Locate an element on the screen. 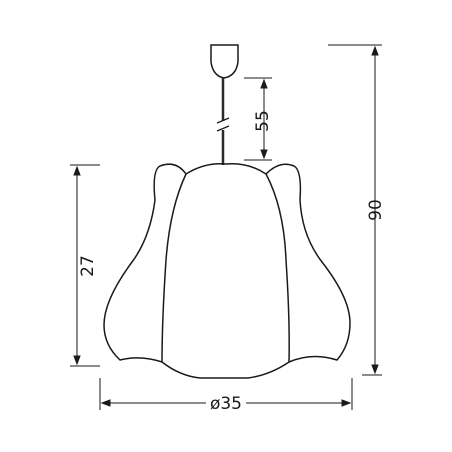 This screenshot has height=452, width=452. cord-length-dimension is located at coordinates (258, 119).